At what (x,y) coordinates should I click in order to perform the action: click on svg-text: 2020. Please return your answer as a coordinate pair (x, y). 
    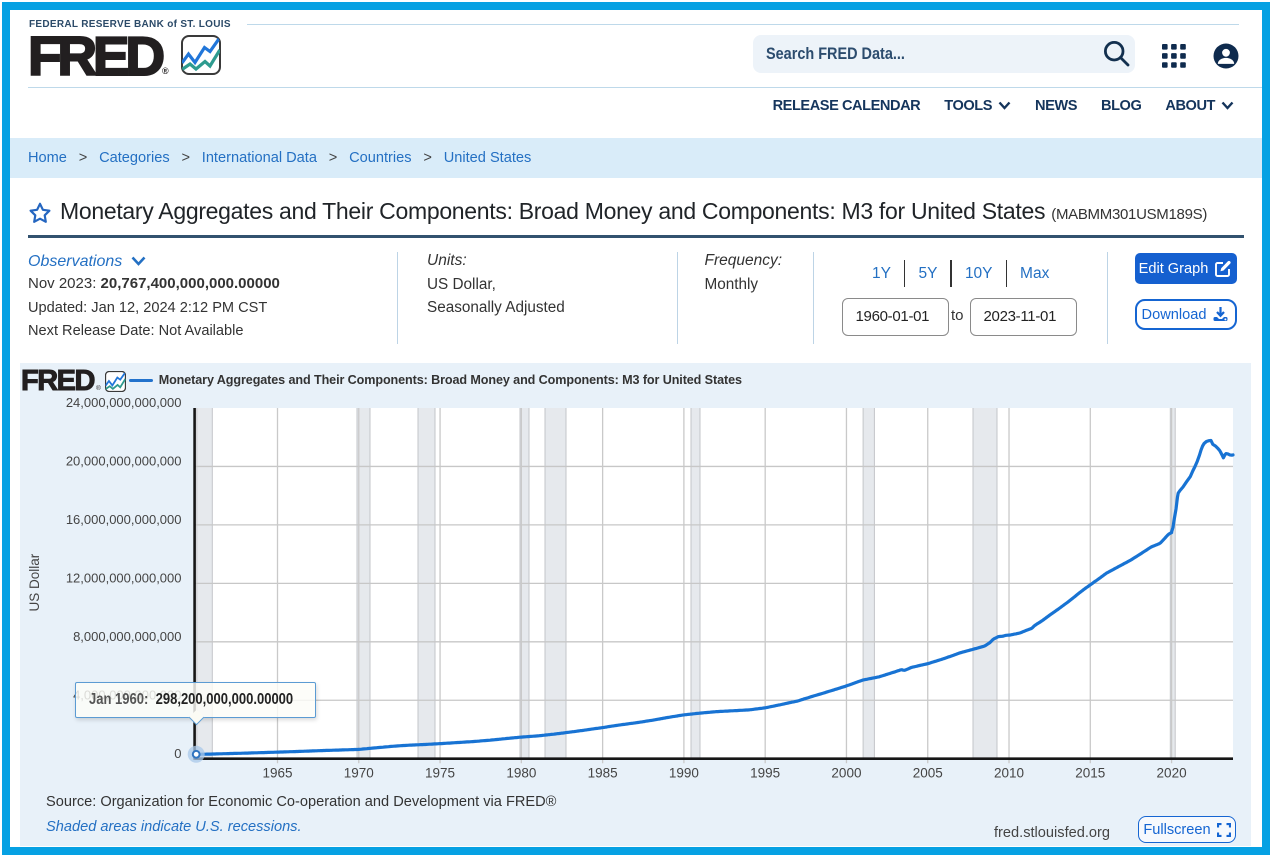
    Looking at the image, I should click on (1172, 772).